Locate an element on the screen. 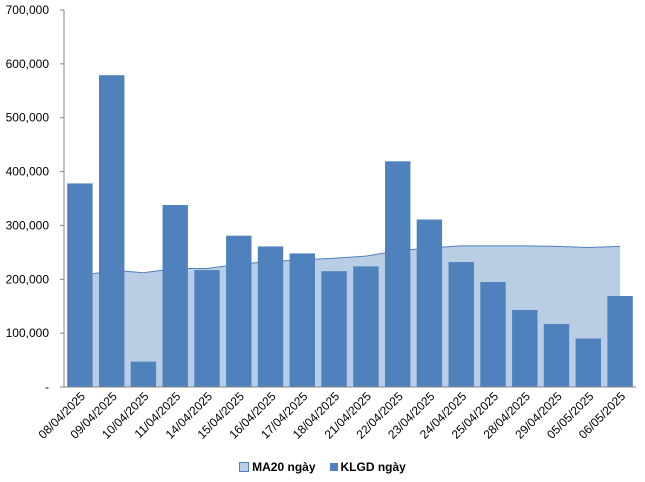 Image resolution: width=645 pixels, height=482 pixels. y-tick-label: 200,000 is located at coordinates (28, 279).